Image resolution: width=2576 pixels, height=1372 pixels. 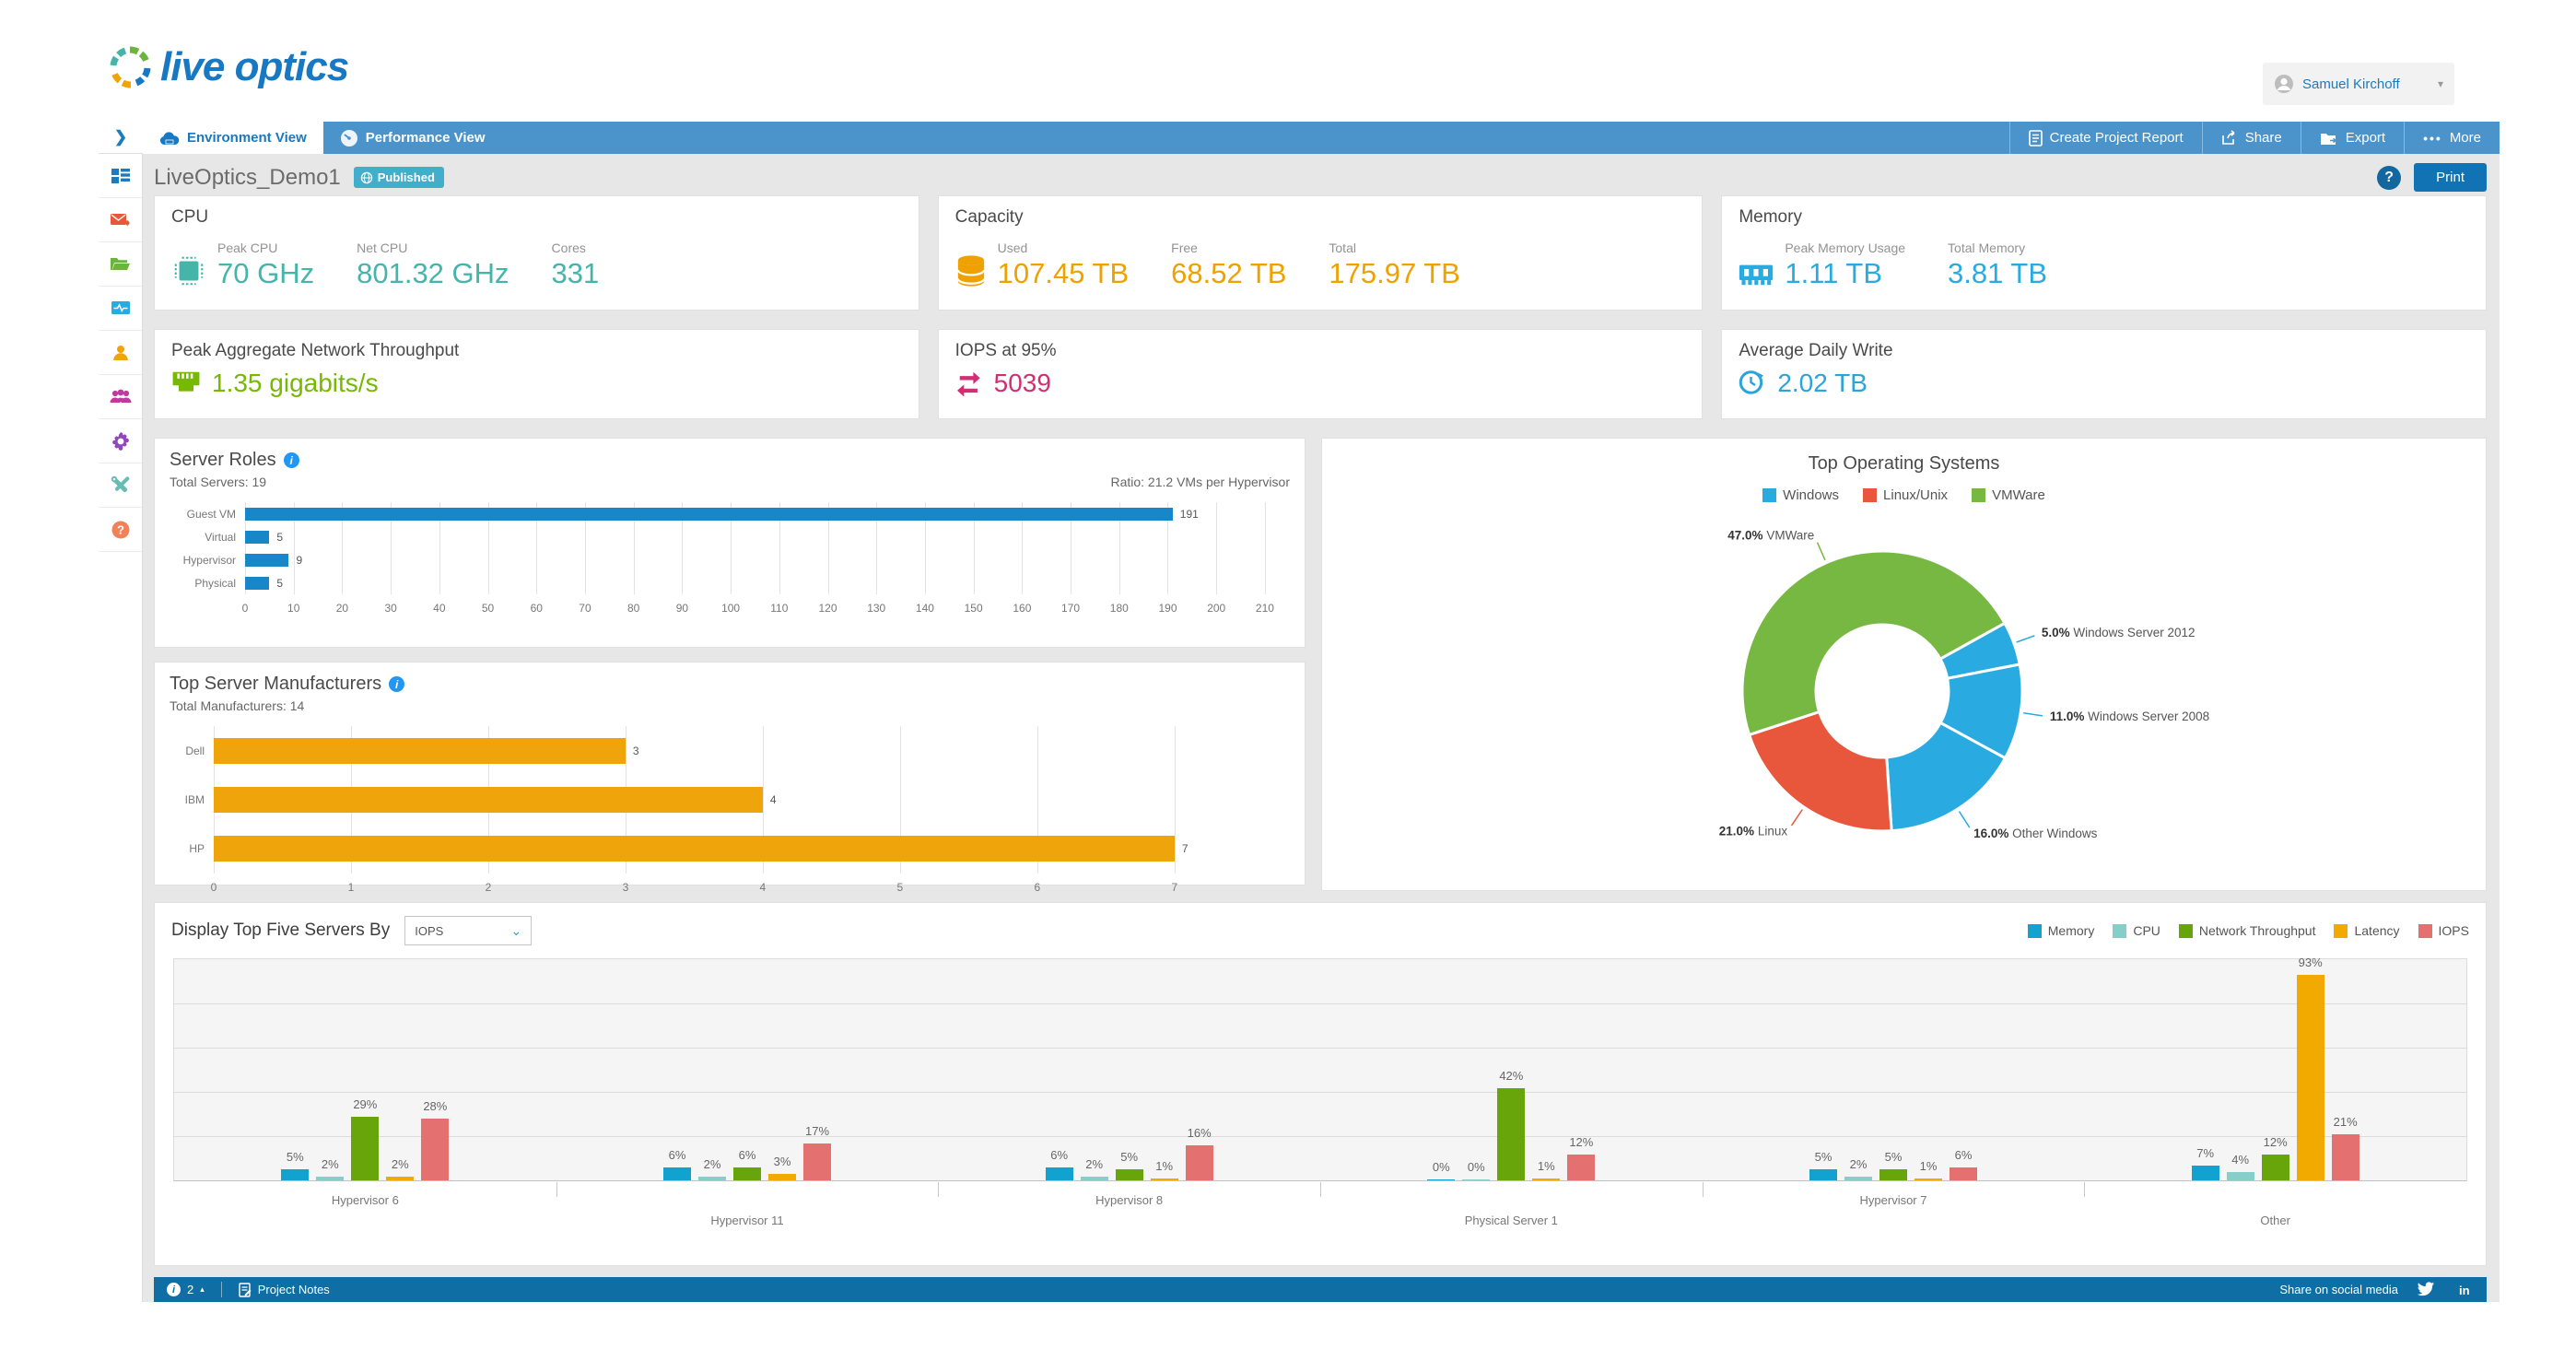 What do you see at coordinates (2367, 930) in the screenshot?
I see `legend-item-latency: Latency` at bounding box center [2367, 930].